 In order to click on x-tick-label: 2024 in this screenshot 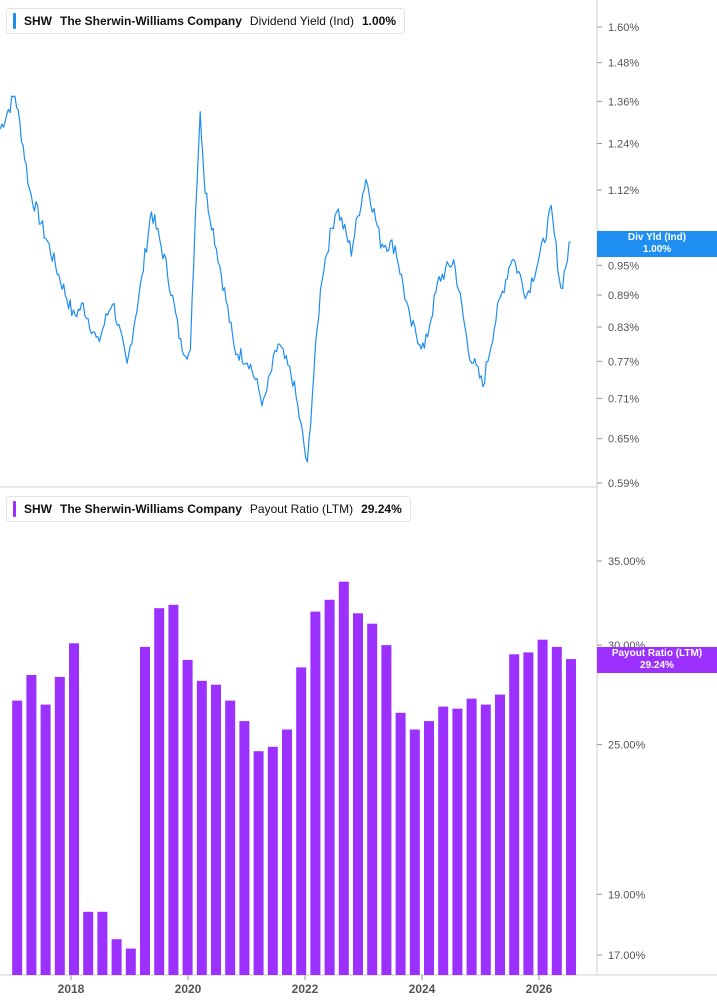, I will do `click(422, 989)`.